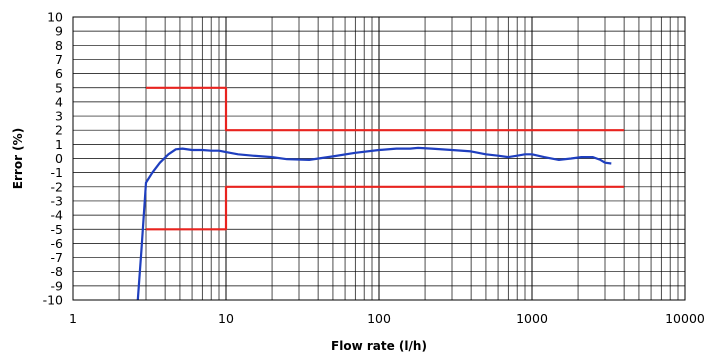  What do you see at coordinates (73, 318) in the screenshot?
I see `x-tick-label: 1` at bounding box center [73, 318].